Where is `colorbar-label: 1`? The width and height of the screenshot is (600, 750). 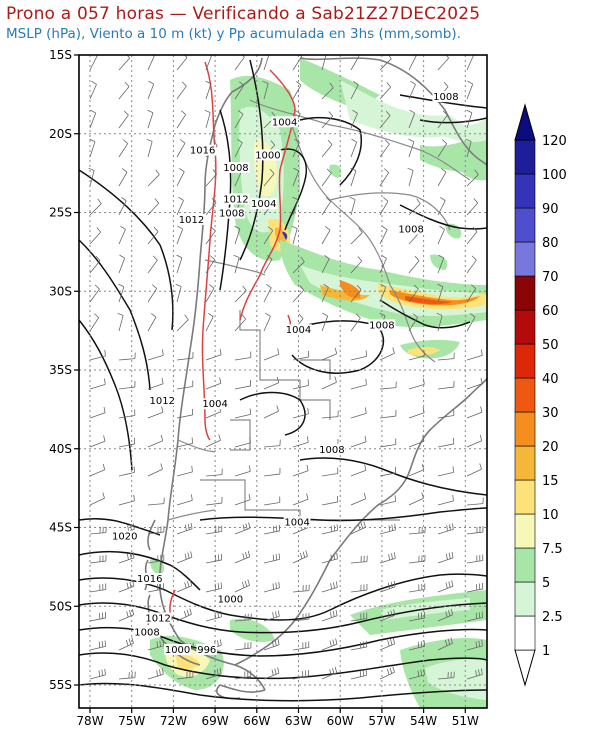
colorbar-label: 1 is located at coordinates (546, 651).